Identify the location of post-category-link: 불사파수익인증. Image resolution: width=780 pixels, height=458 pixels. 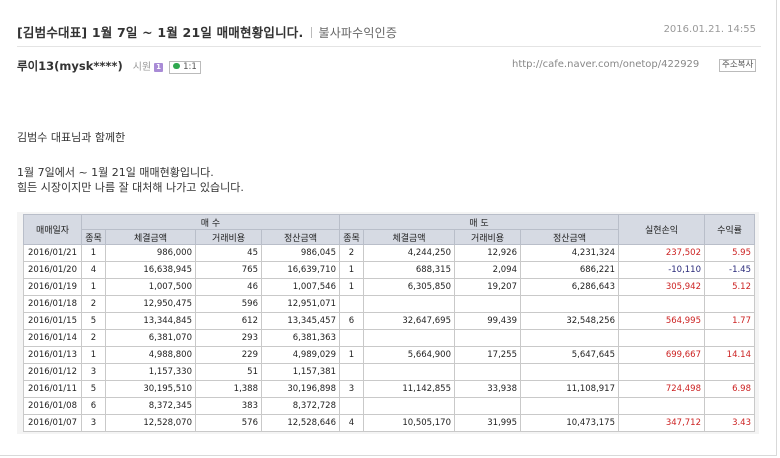
(358, 33).